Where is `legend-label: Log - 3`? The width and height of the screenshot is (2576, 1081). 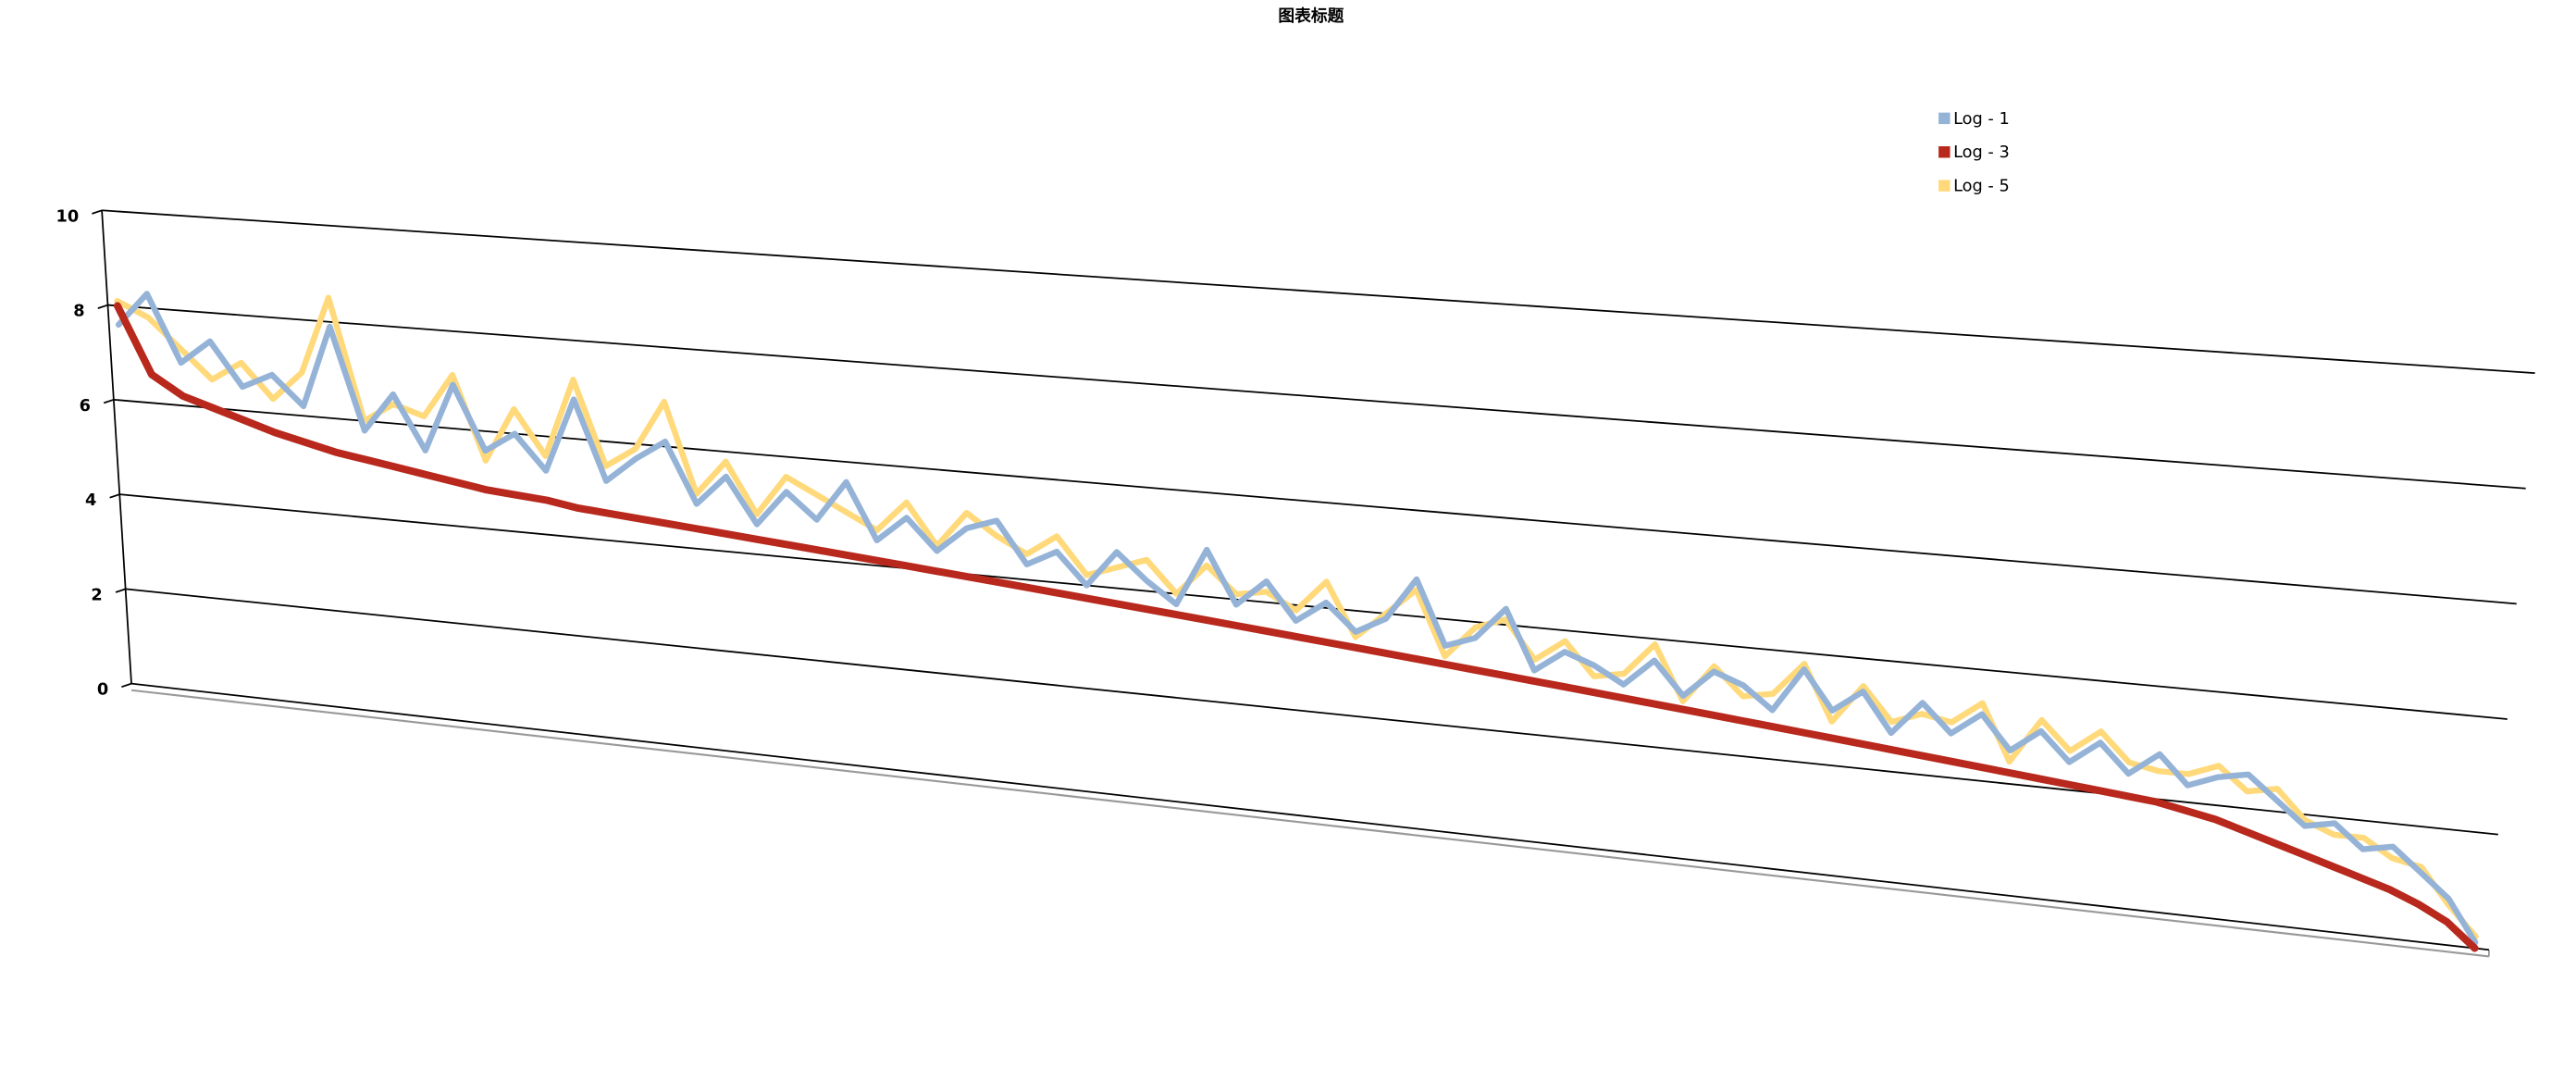
legend-label: Log - 3 is located at coordinates (1981, 152).